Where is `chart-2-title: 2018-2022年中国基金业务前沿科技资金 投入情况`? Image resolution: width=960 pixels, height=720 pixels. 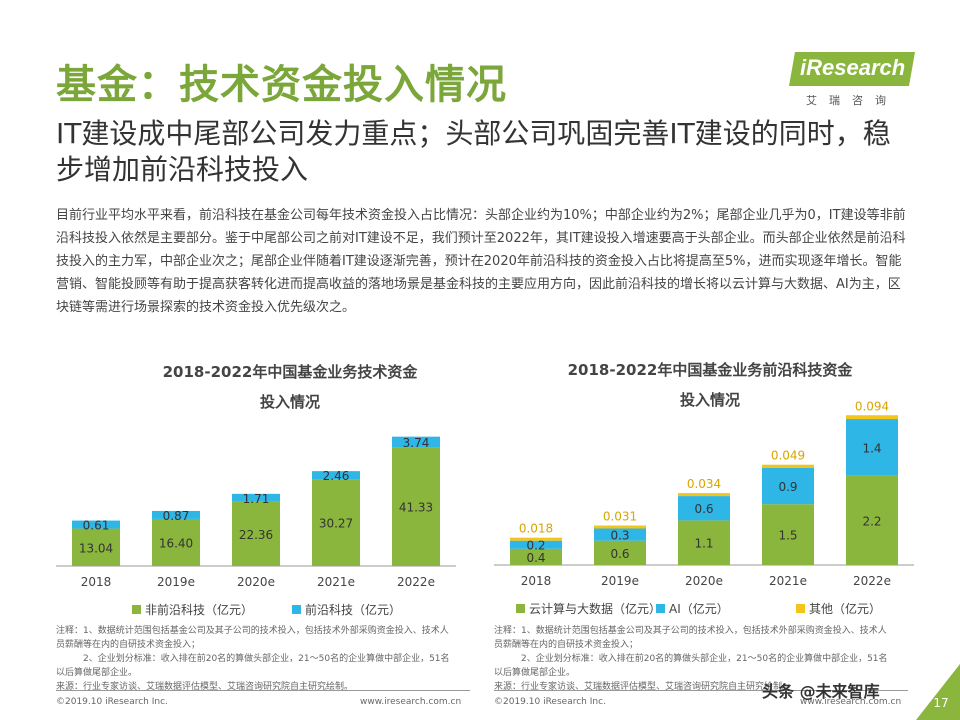
chart-2-title: 2018-2022年中国基金业务前沿科技资金 投入情况 is located at coordinates (710, 385).